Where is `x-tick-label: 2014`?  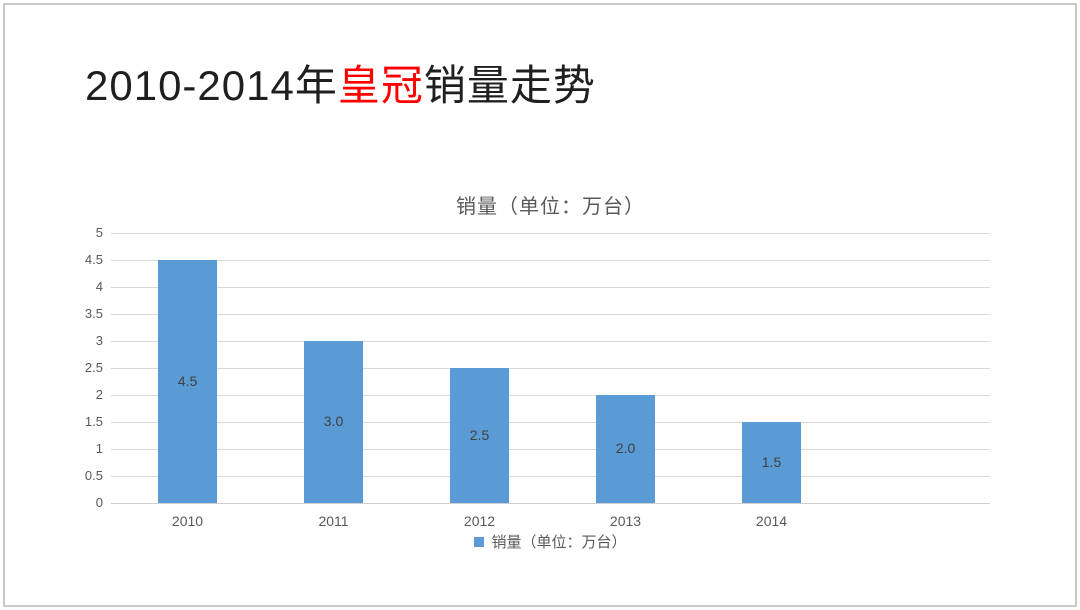 x-tick-label: 2014 is located at coordinates (771, 521).